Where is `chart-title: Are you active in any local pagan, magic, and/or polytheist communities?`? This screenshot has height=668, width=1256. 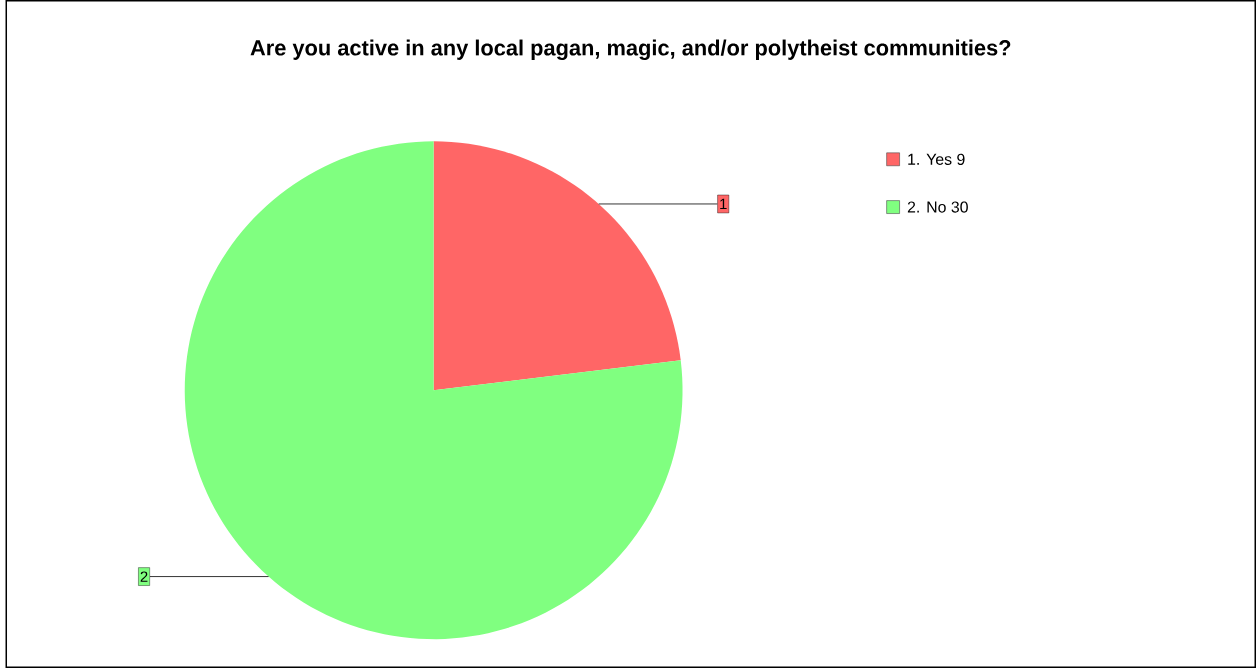 chart-title: Are you active in any local pagan, magic, and/or polytheist communities? is located at coordinates (630, 49).